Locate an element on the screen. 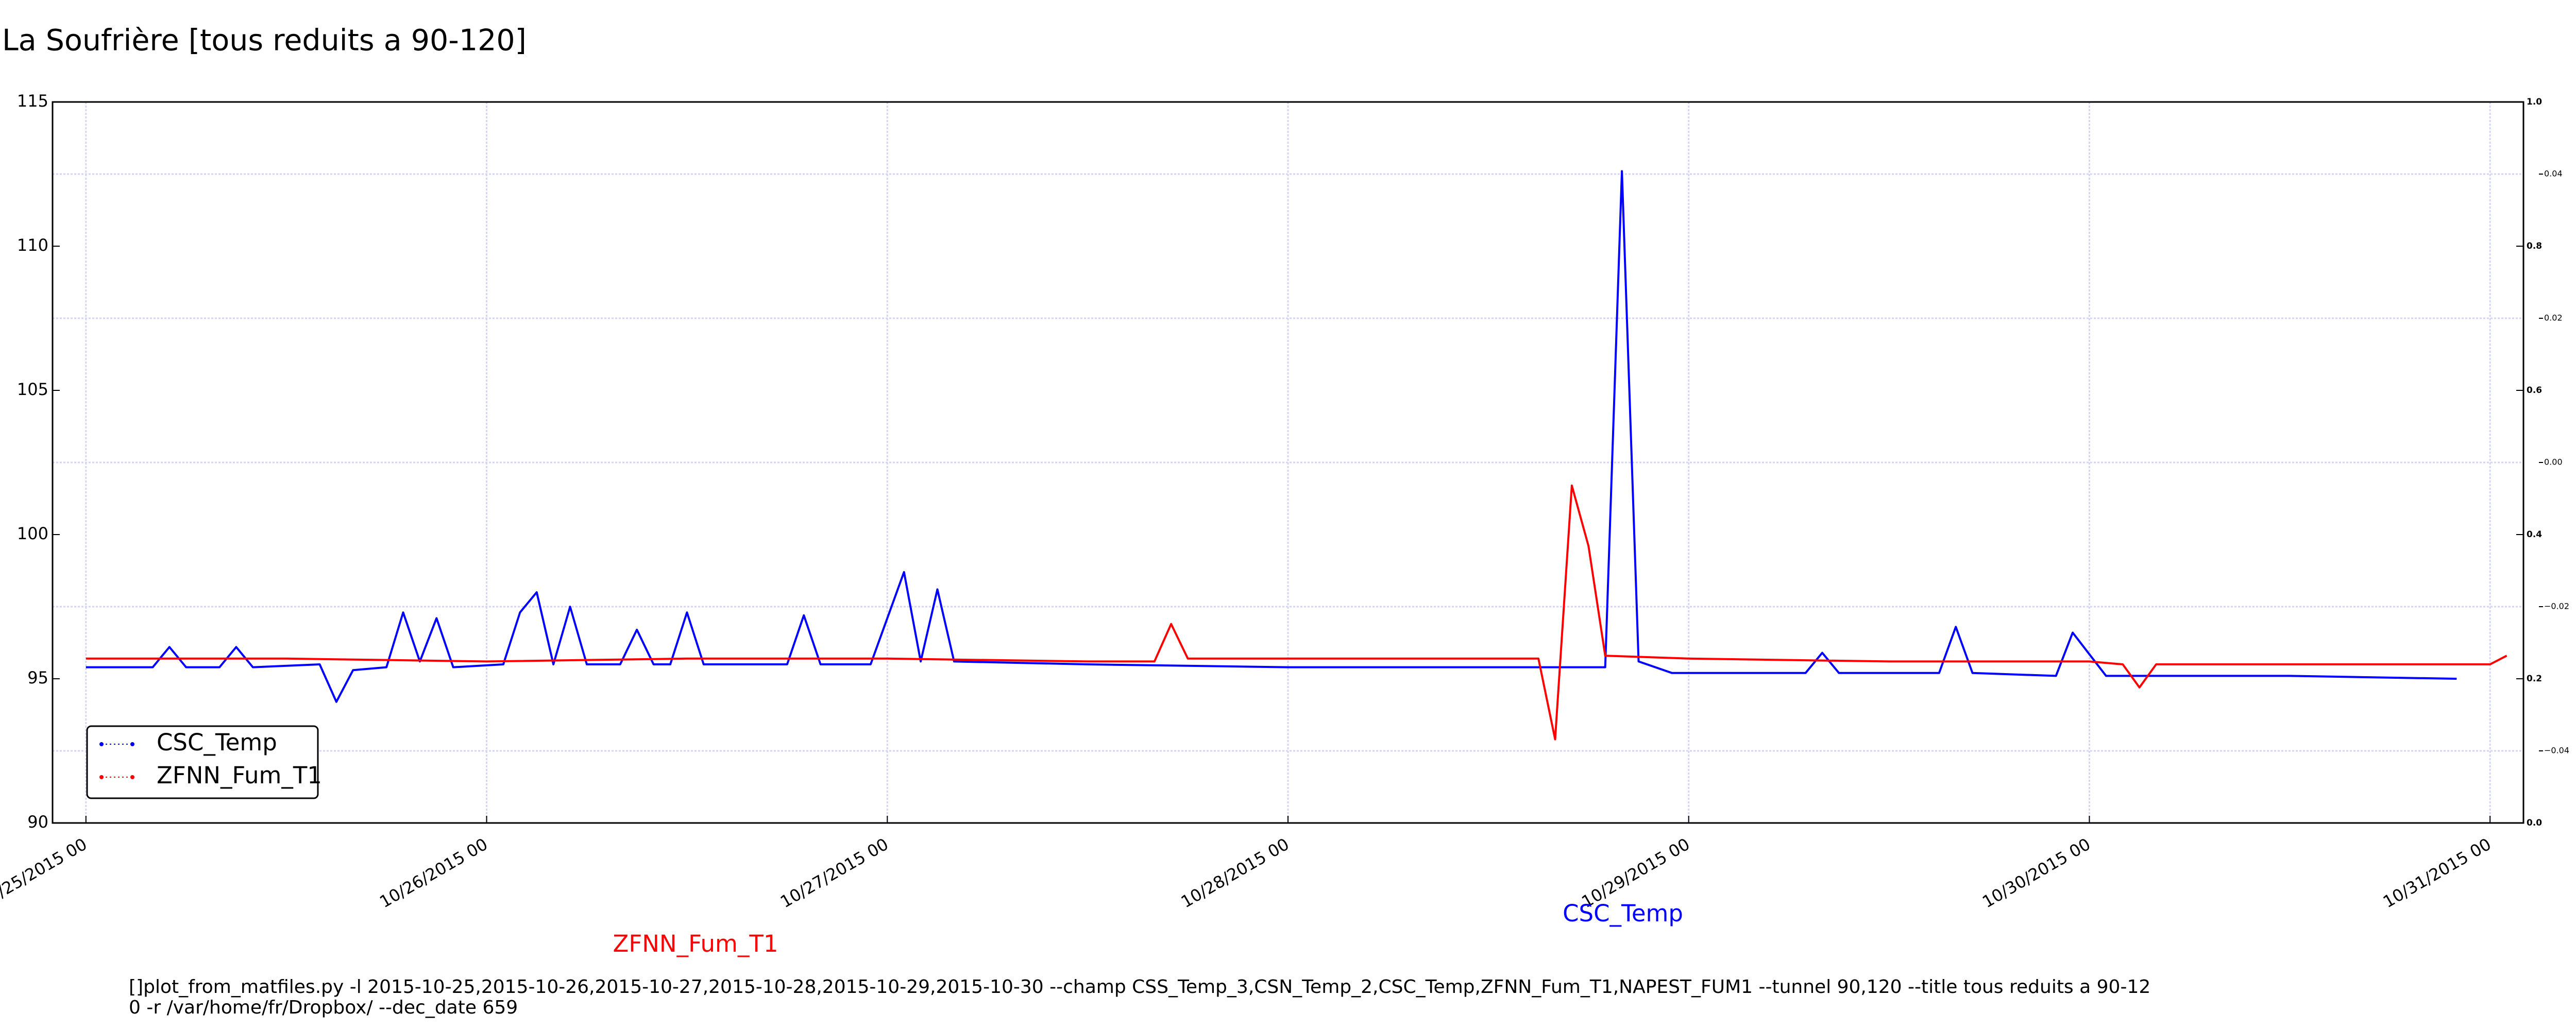 The image size is (2576, 1030). y2-tick-label: 0.4 is located at coordinates (2534, 534).